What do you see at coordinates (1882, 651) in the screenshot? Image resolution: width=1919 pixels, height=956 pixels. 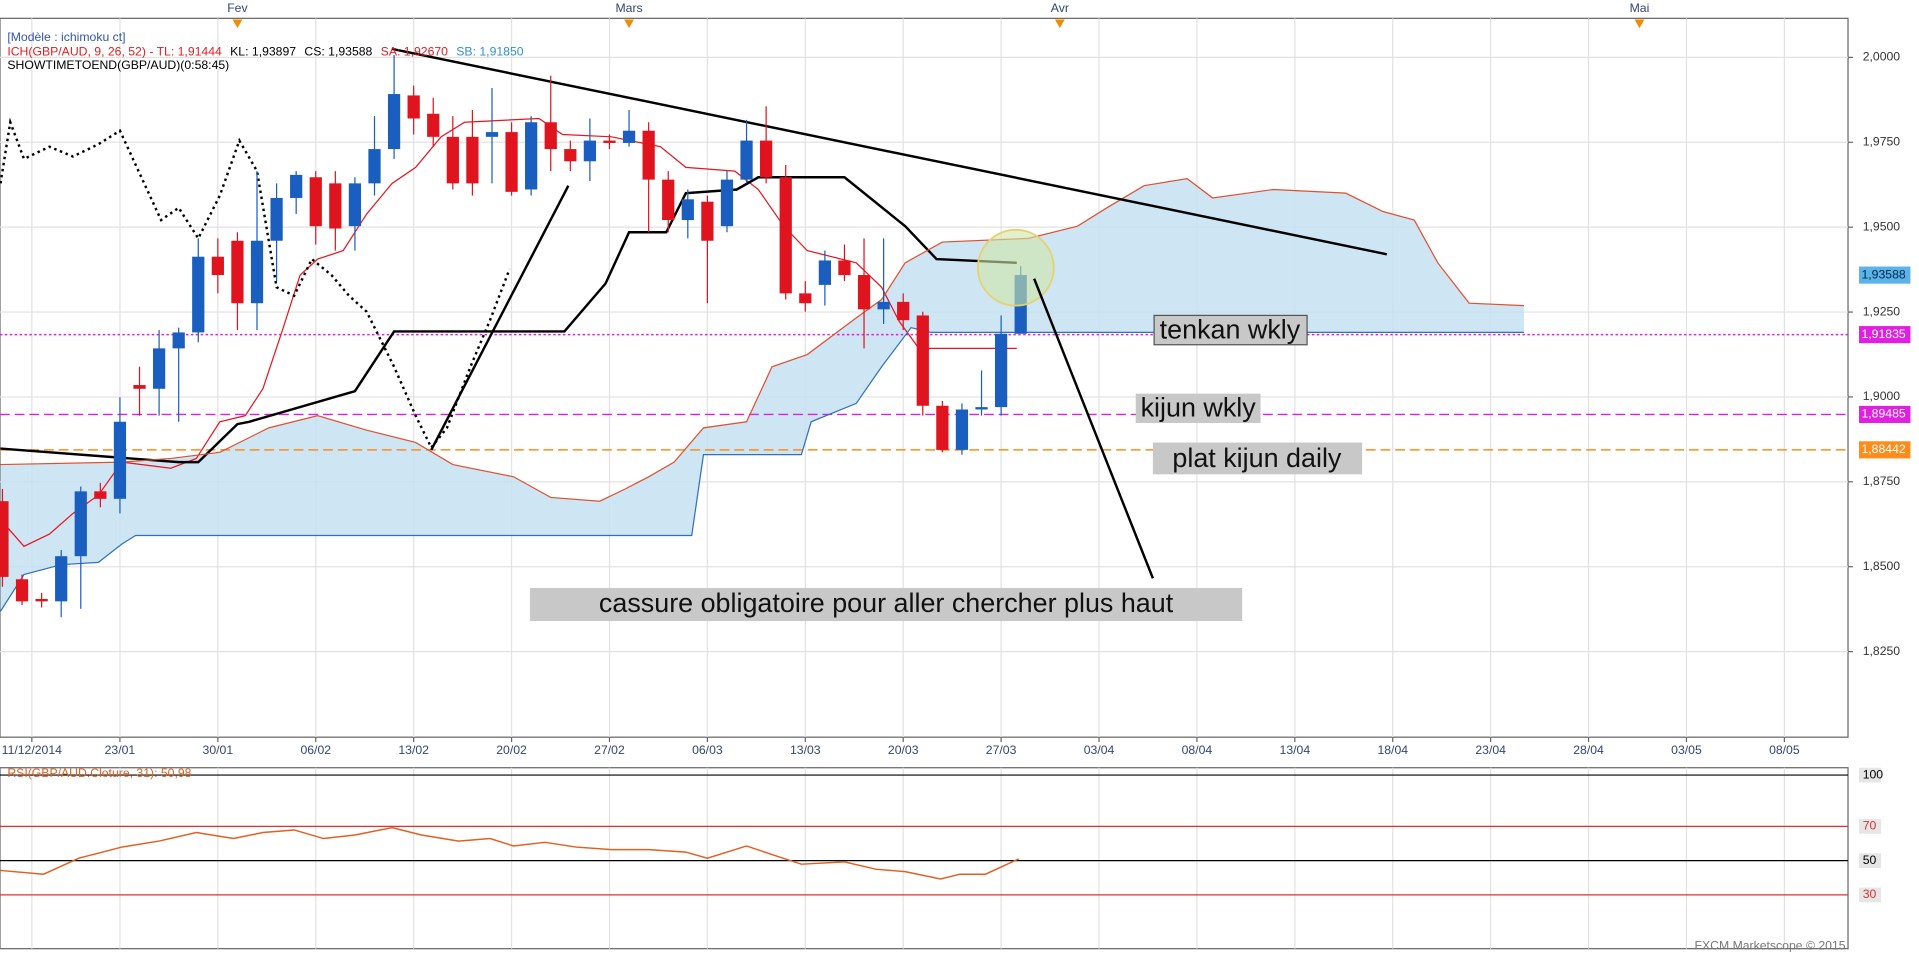 I see `y-tick-label: 1,8250` at bounding box center [1882, 651].